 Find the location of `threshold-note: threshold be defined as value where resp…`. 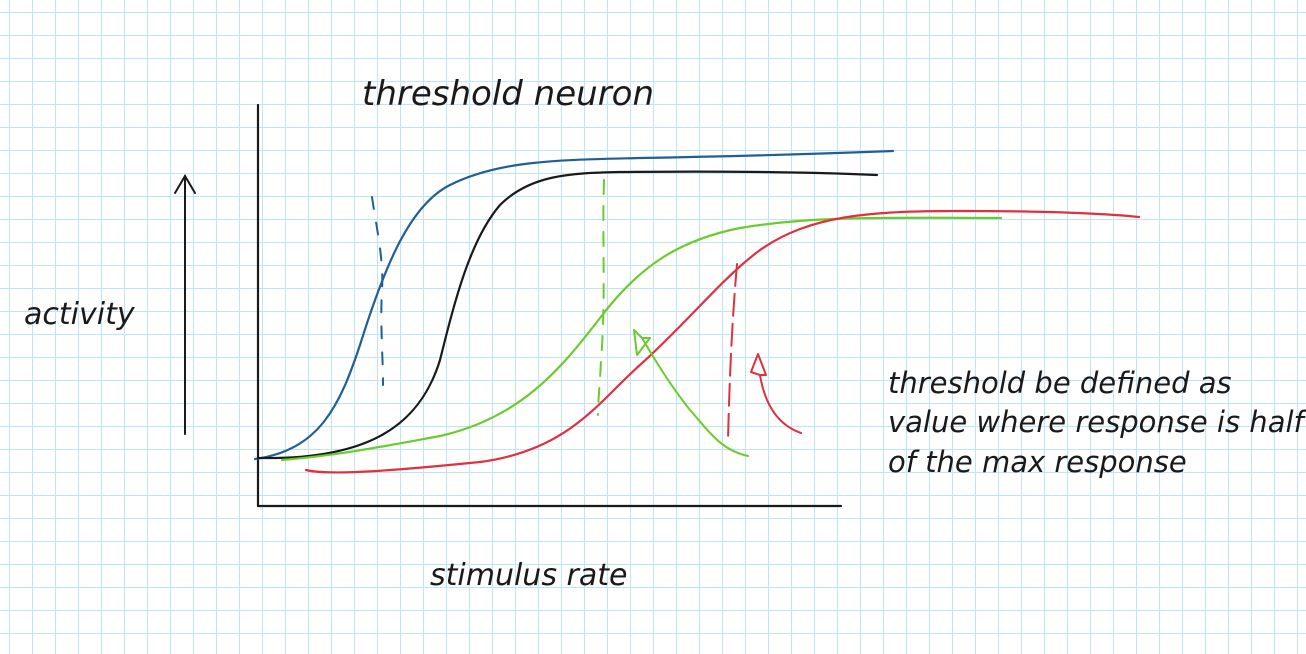

threshold-note: threshold be defined as value where resp… is located at coordinates (1097, 422).